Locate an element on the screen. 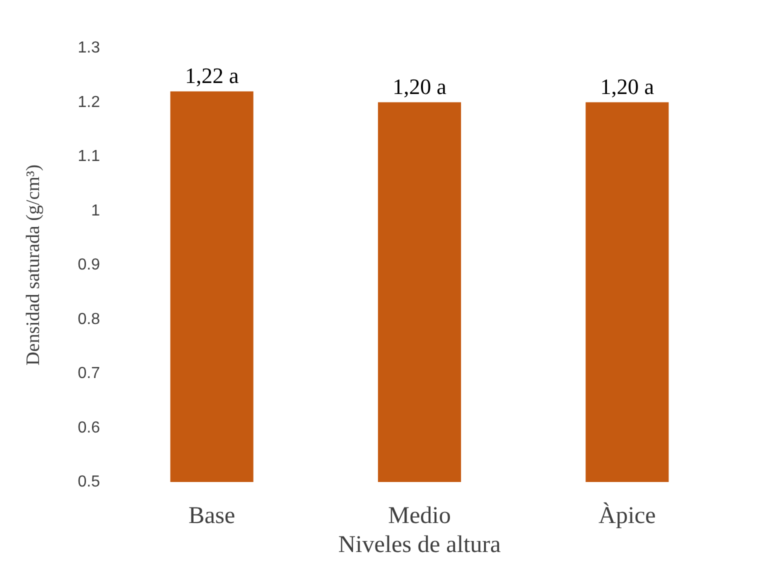 This screenshot has width=759, height=584. x-tick-label: Medio is located at coordinates (419, 516).